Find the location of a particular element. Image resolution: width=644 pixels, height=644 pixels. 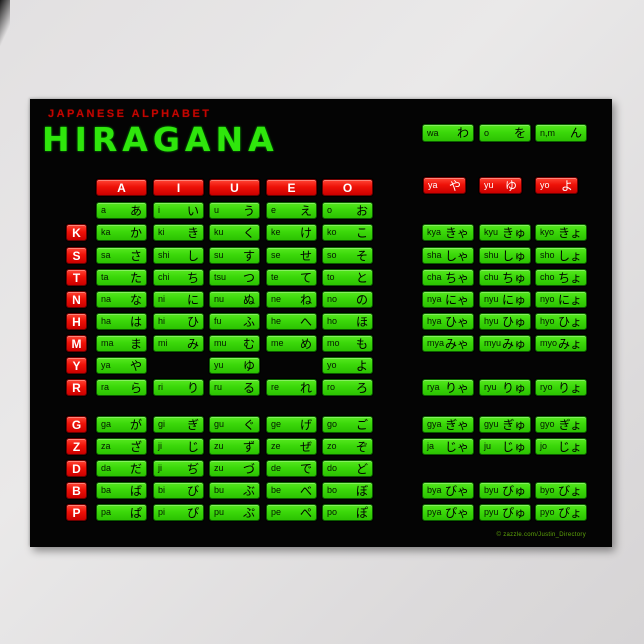

kana-cell-gi: gi ぎ is located at coordinates (178, 424).